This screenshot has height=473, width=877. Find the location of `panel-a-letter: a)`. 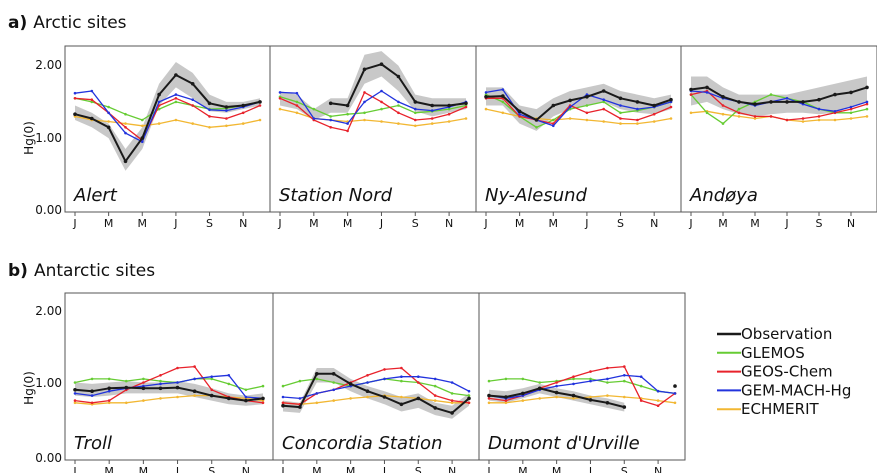

panel-a-letter: a) is located at coordinates (17, 23).